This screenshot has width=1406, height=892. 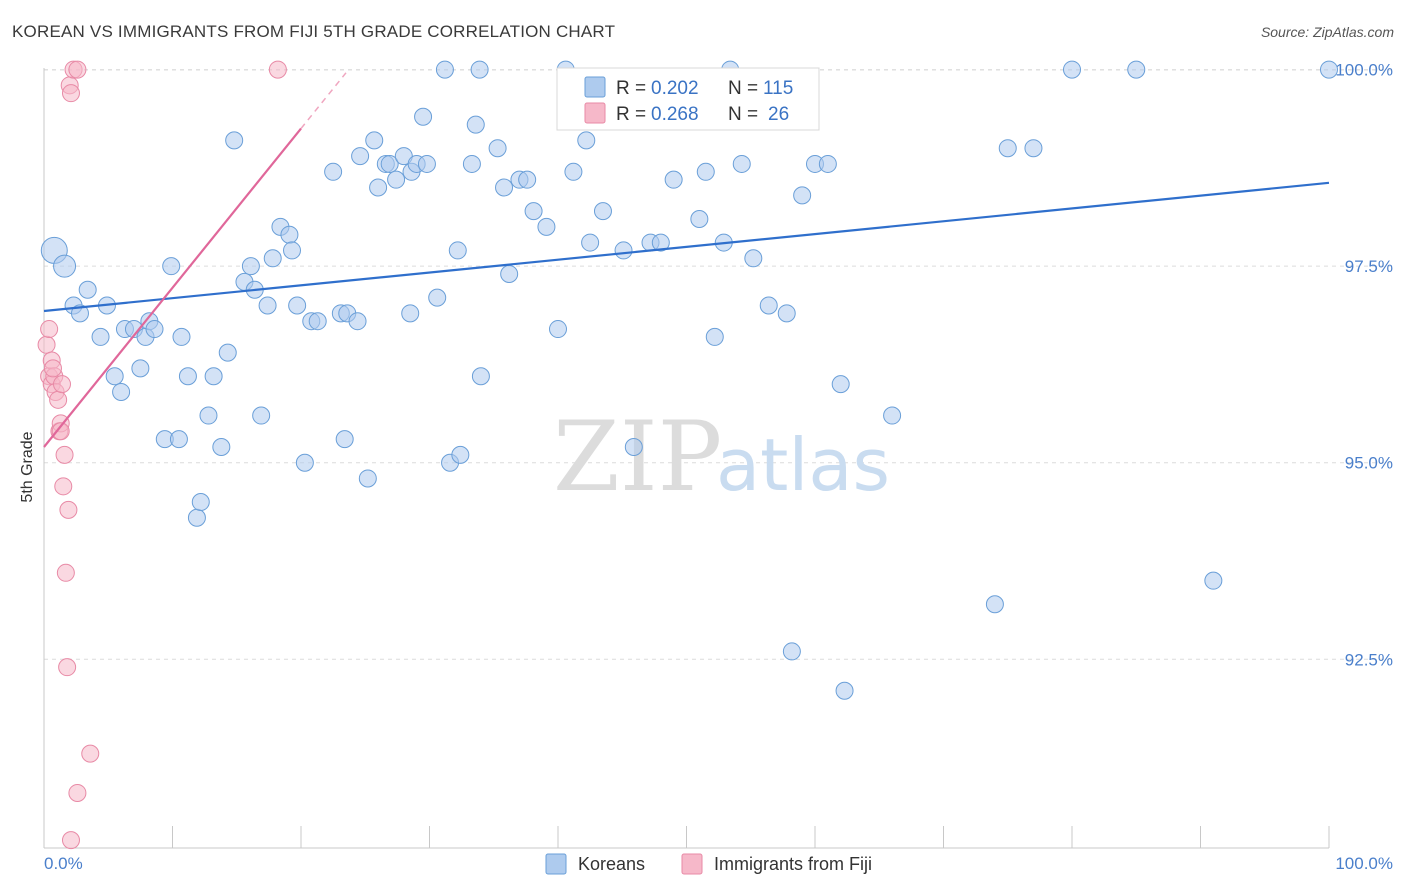 What do you see at coordinates (611, 864) in the screenshot?
I see `legend-label-koreans: Koreans` at bounding box center [611, 864].